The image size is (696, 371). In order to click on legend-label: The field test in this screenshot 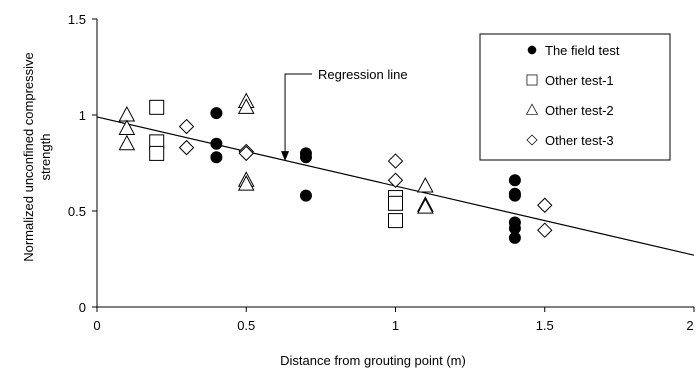, I will do `click(582, 50)`.